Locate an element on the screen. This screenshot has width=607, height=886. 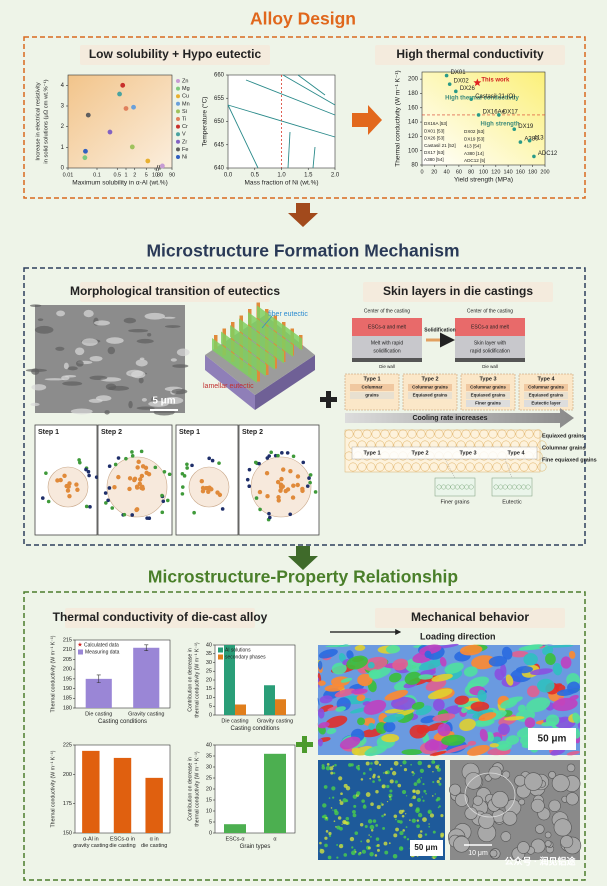
legend-marker: ★ is located at coordinates (79, 645).